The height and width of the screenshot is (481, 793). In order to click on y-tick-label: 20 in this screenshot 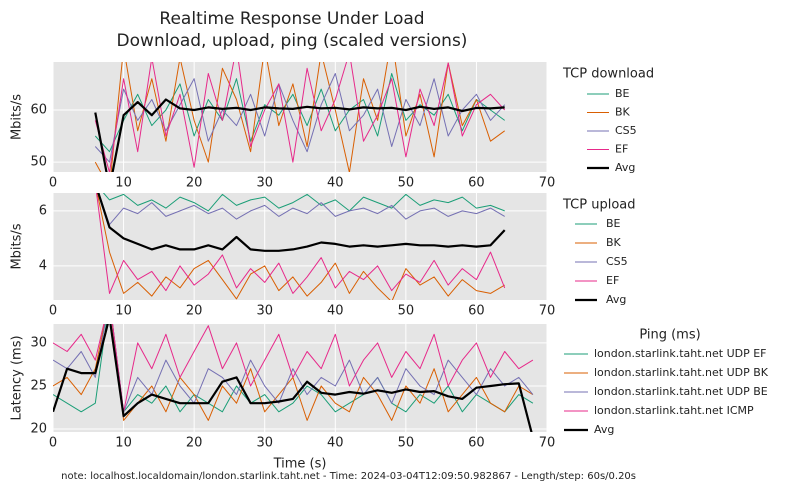, I will do `click(38, 428)`.